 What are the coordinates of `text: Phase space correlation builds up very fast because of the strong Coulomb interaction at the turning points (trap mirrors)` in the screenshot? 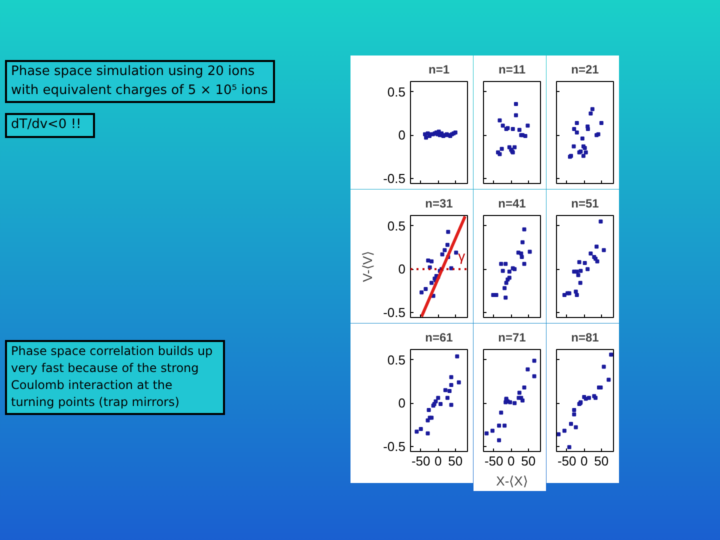 It's located at (112, 377).